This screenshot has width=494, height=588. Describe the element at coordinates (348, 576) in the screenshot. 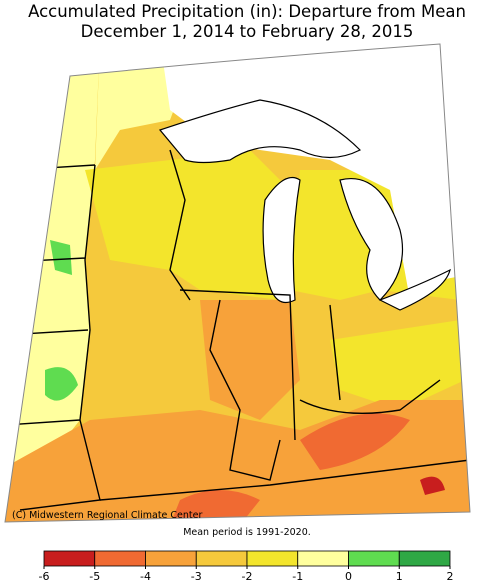

I see `legend-tick-label: 0` at that location.